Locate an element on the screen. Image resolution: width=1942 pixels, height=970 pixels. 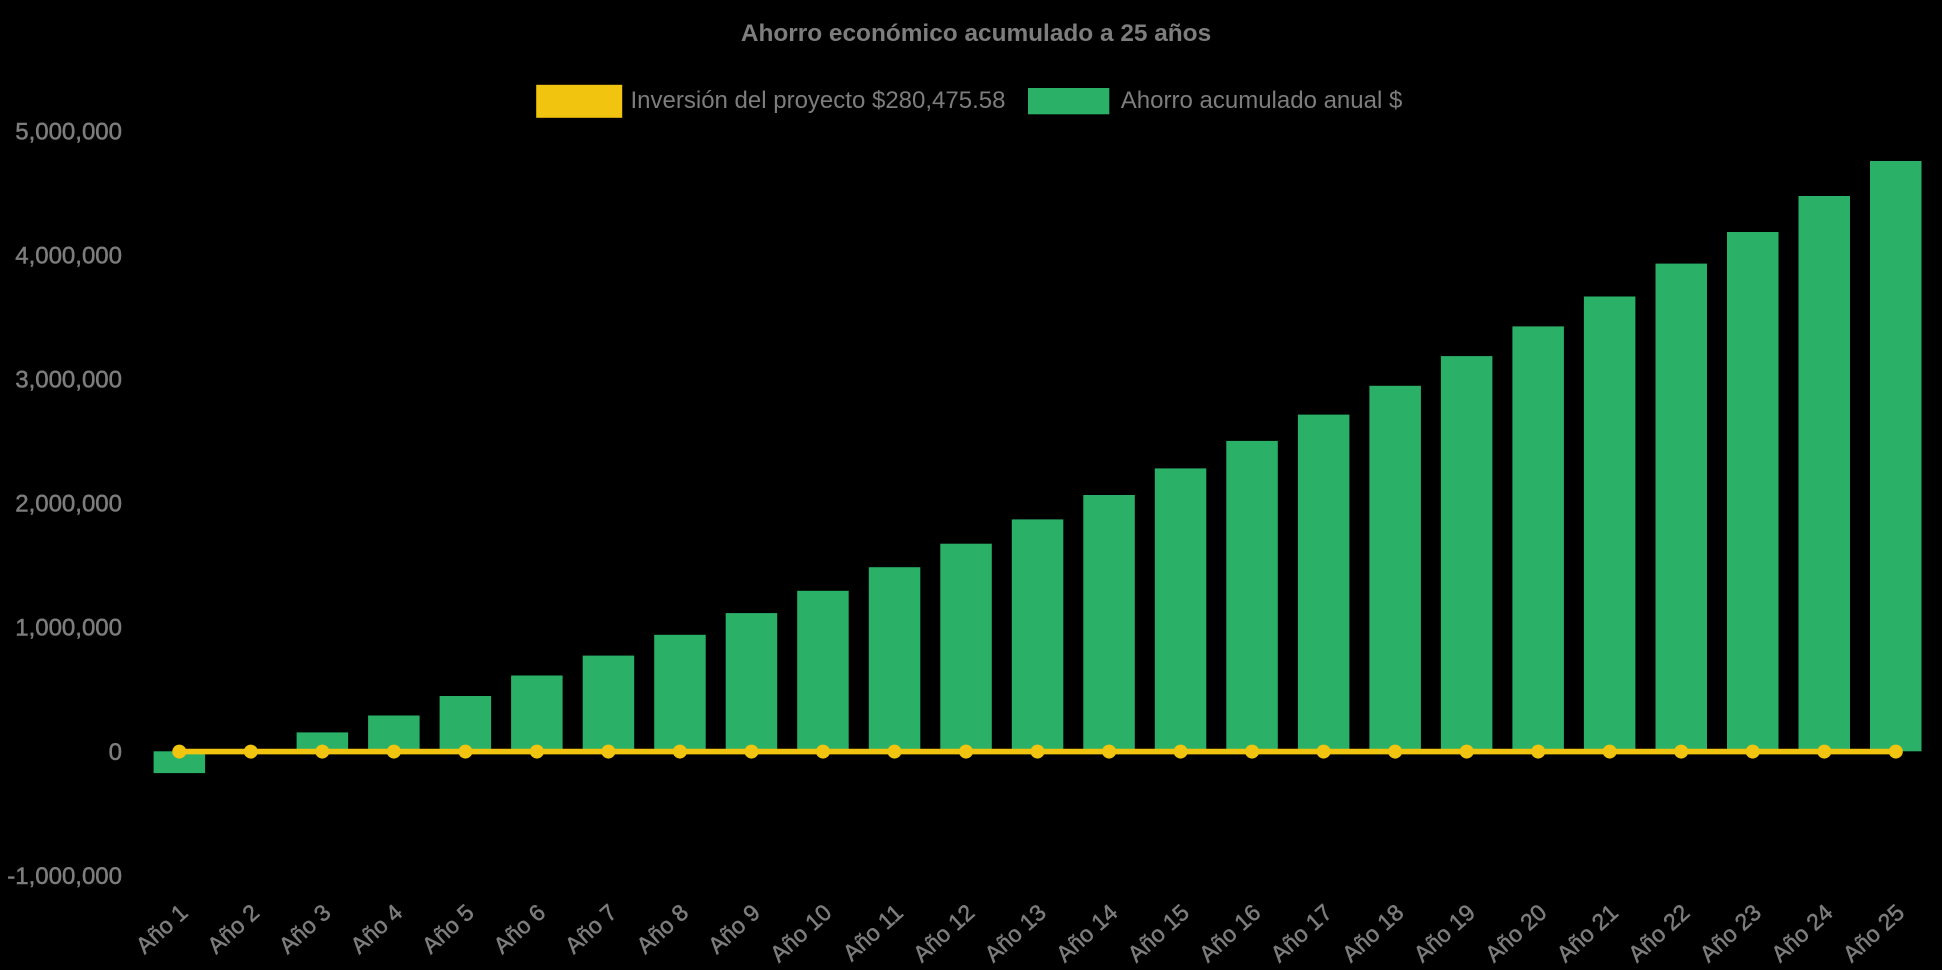
svg-text:Ahorro económico acumulado a 2: Ahorro económico acumulado a 25 años is located at coordinates (976, 33).